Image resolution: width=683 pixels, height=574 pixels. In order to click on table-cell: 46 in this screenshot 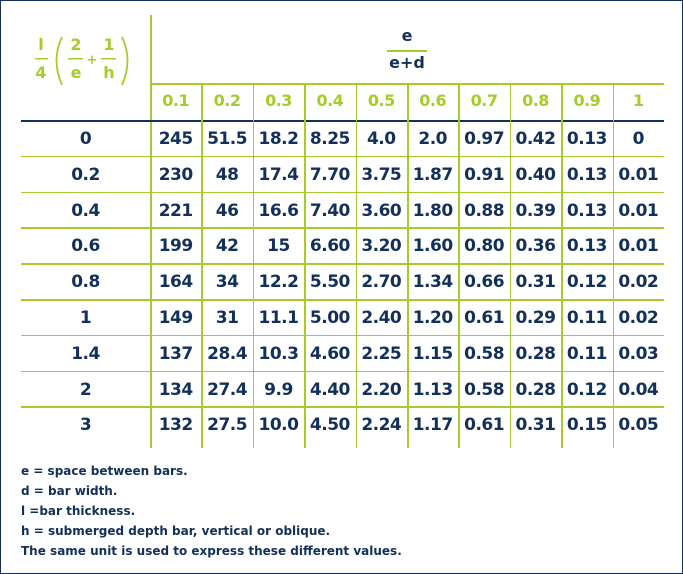, I will do `click(227, 210)`.